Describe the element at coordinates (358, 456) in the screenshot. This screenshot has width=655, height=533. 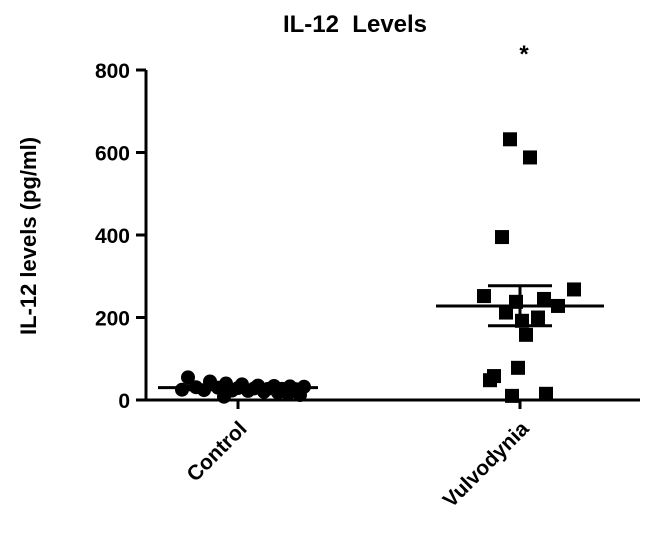
I see `x-ticks: Control Vulvodynia` at that location.